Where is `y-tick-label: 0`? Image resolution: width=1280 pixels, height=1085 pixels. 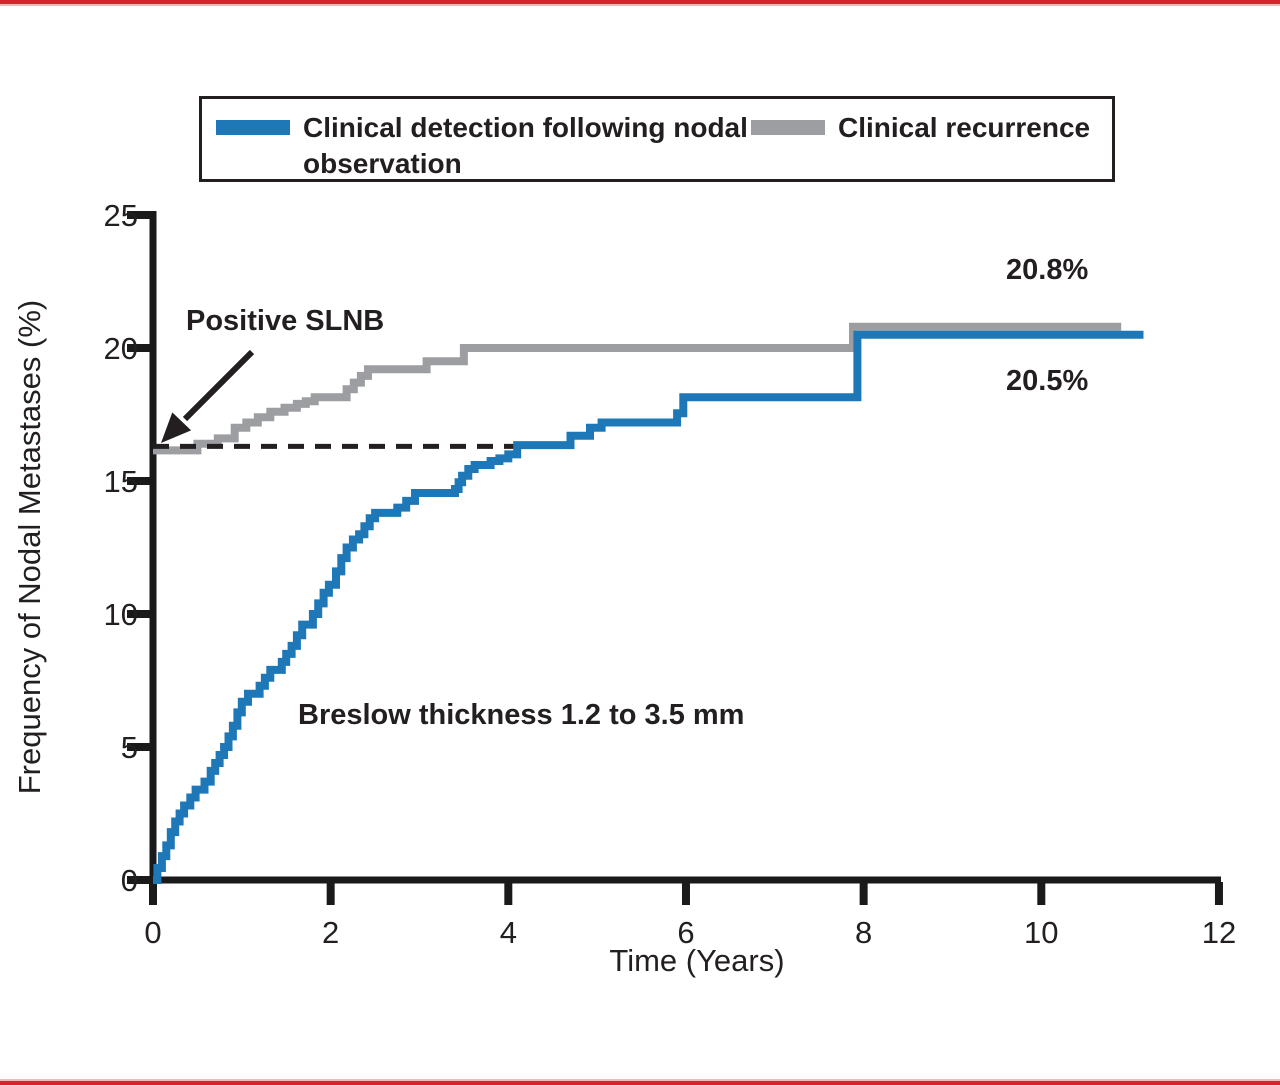 y-tick-label: 0 is located at coordinates (129, 880).